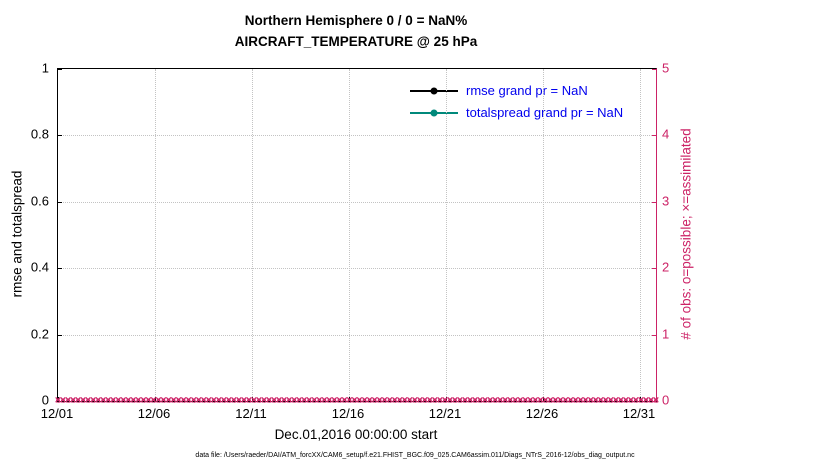 This screenshot has width=830, height=470. What do you see at coordinates (516, 112) in the screenshot?
I see `legend-entry: totalspread grand pr = NaN` at bounding box center [516, 112].